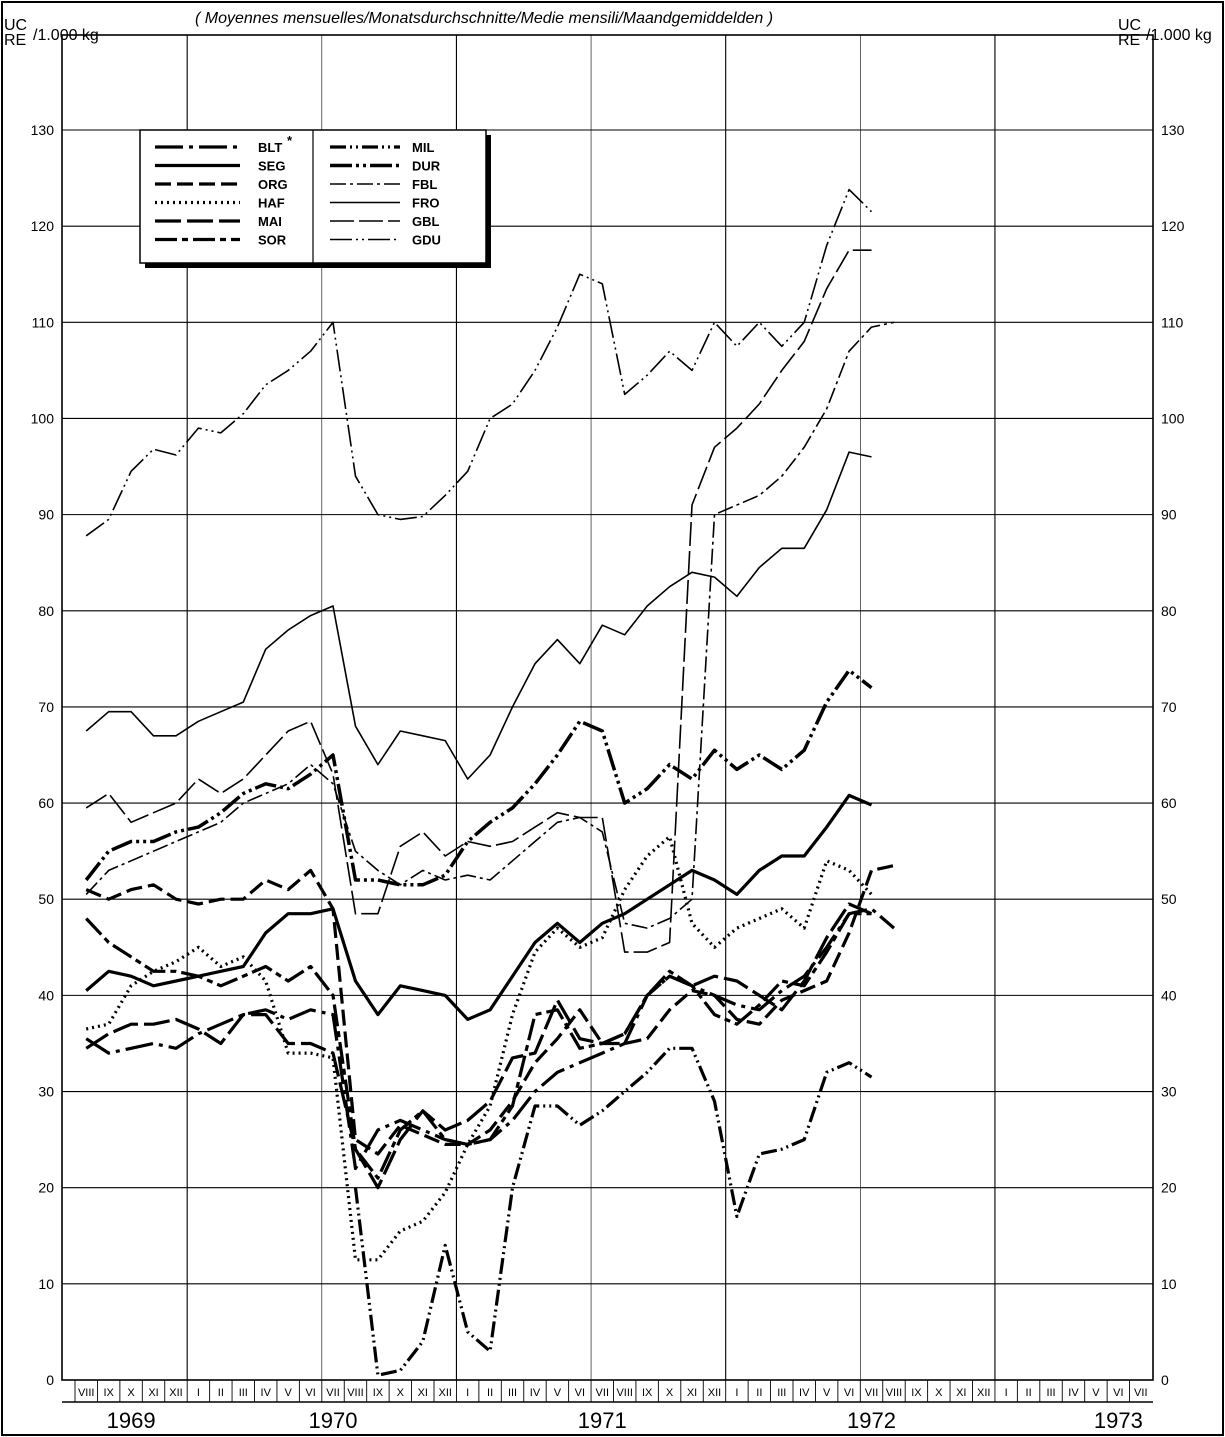 This screenshot has height=1437, width=1225. Describe the element at coordinates (1173, 130) in the screenshot. I see `y-tick-label-right: 130` at that location.